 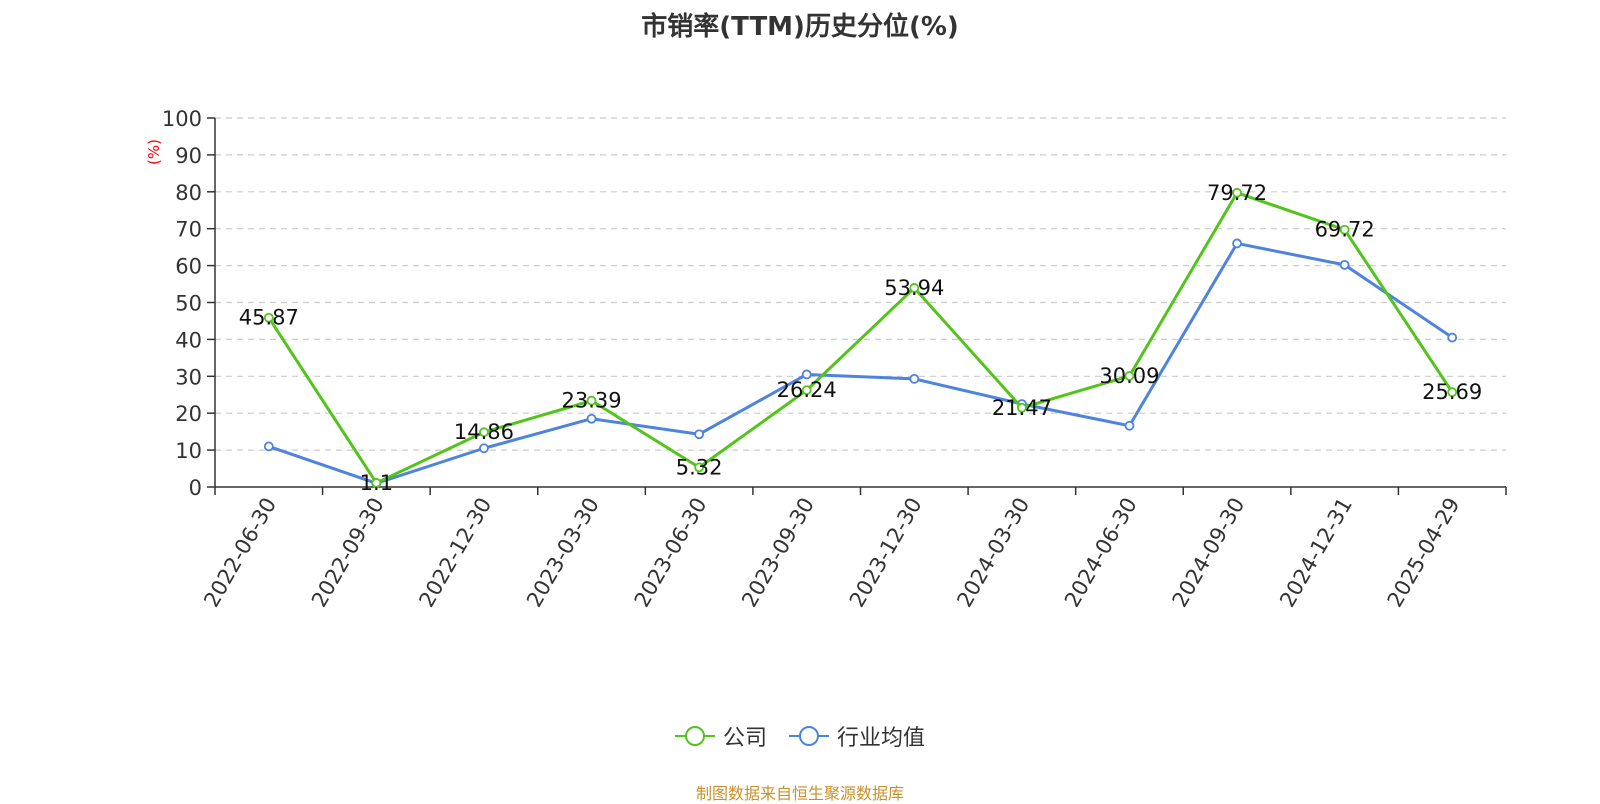 What do you see at coordinates (1424, 553) in the screenshot?
I see `x-tick-label: 2025-04-29` at bounding box center [1424, 553].